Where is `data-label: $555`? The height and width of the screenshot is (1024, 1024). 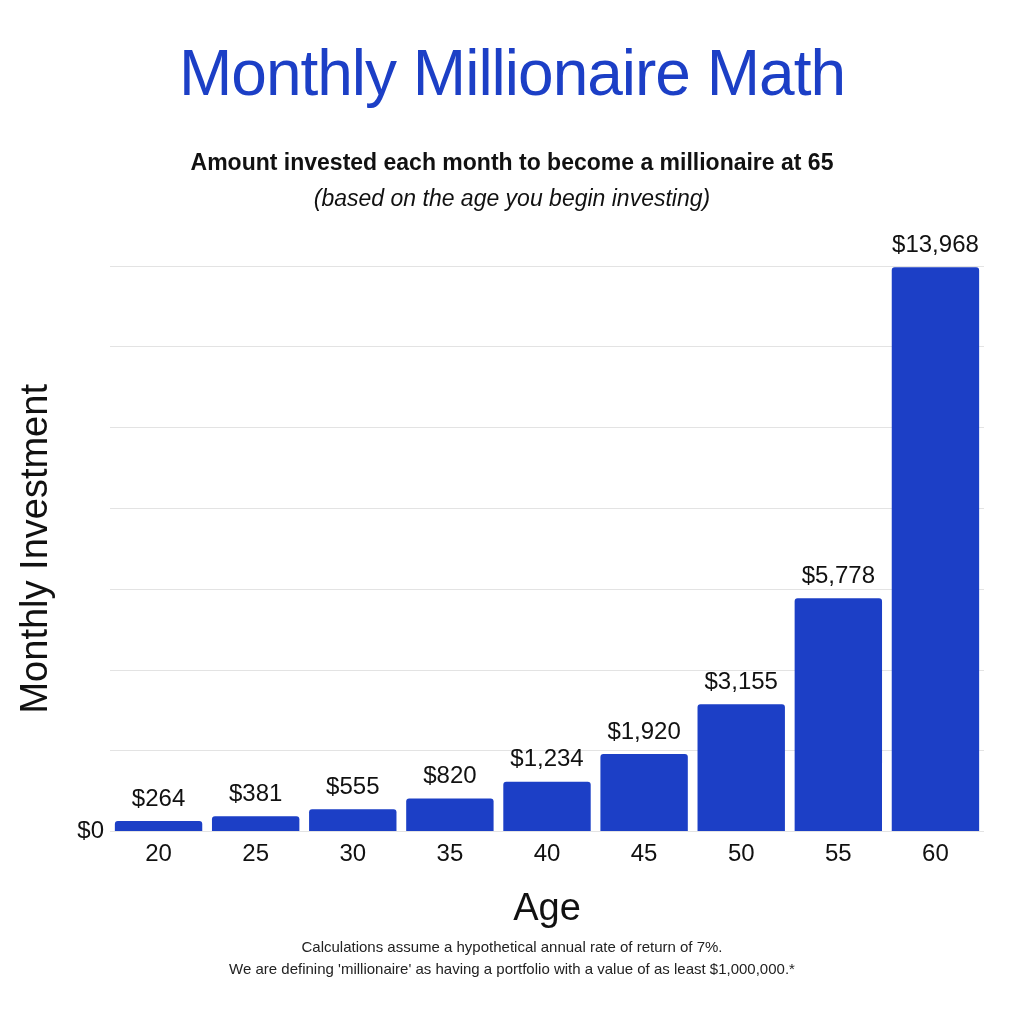 data-label: $555 is located at coordinates (353, 785).